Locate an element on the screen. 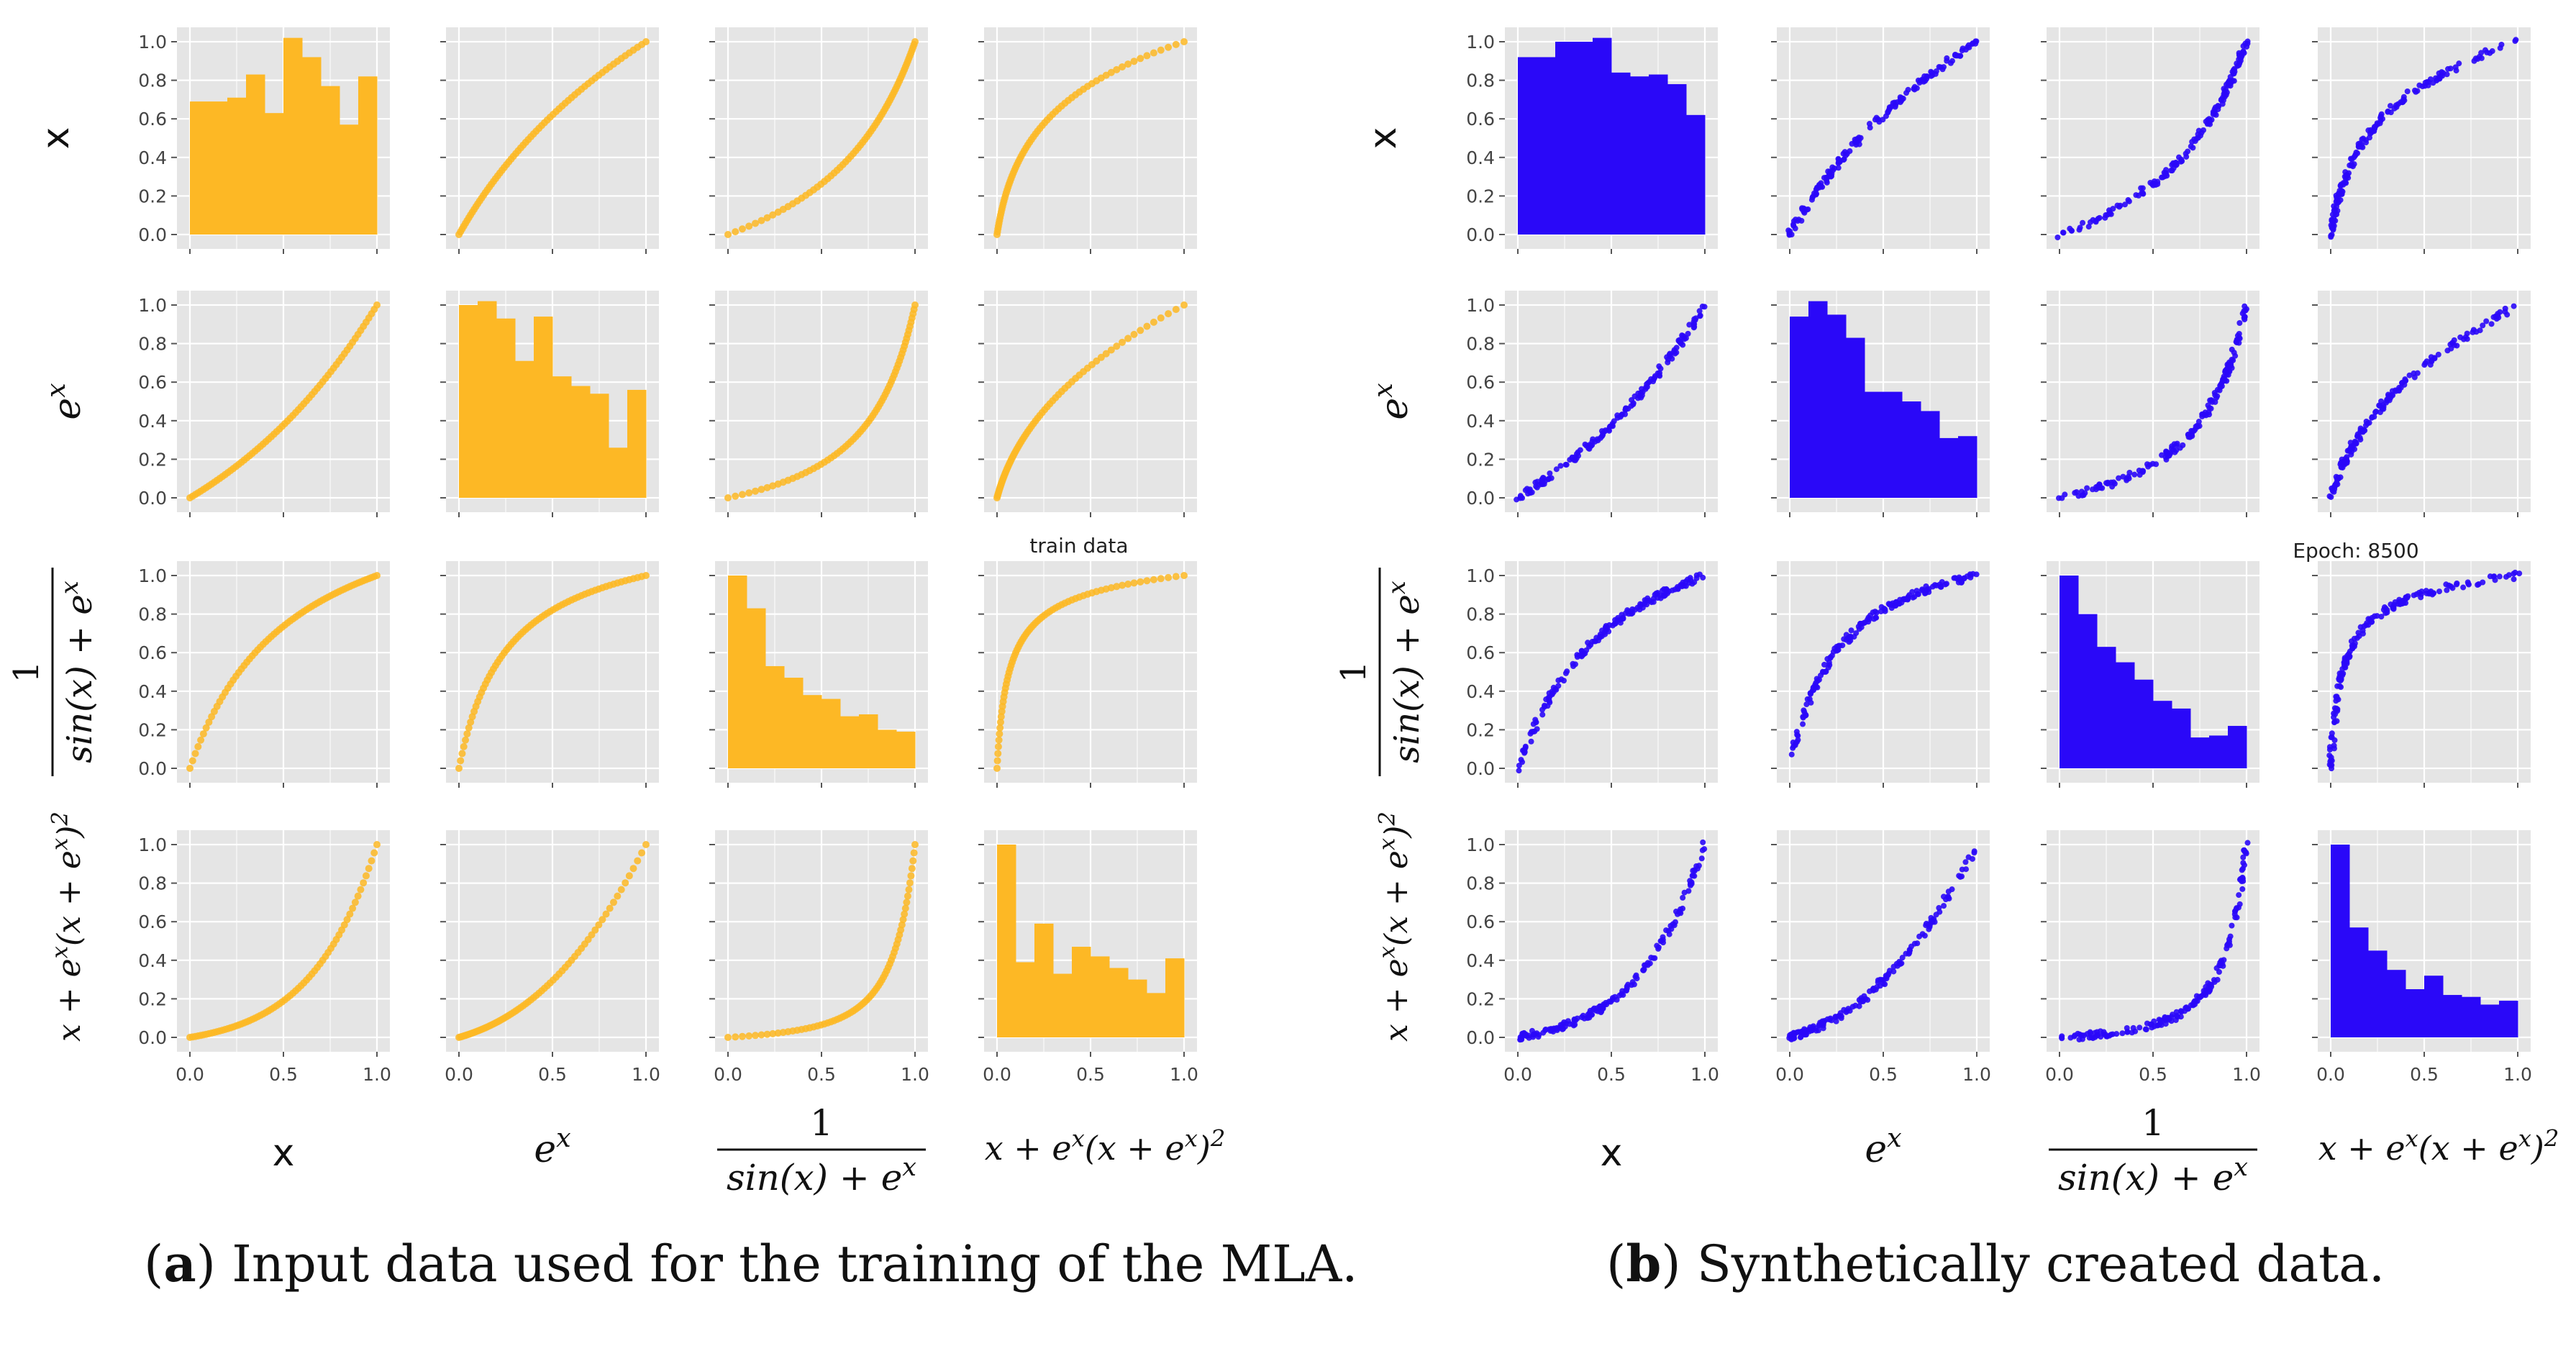  panel-synthetic-r2-c1: 0.0 0.2 0.4 0.6 0.8 1.0 is located at coordinates (1592, 404).